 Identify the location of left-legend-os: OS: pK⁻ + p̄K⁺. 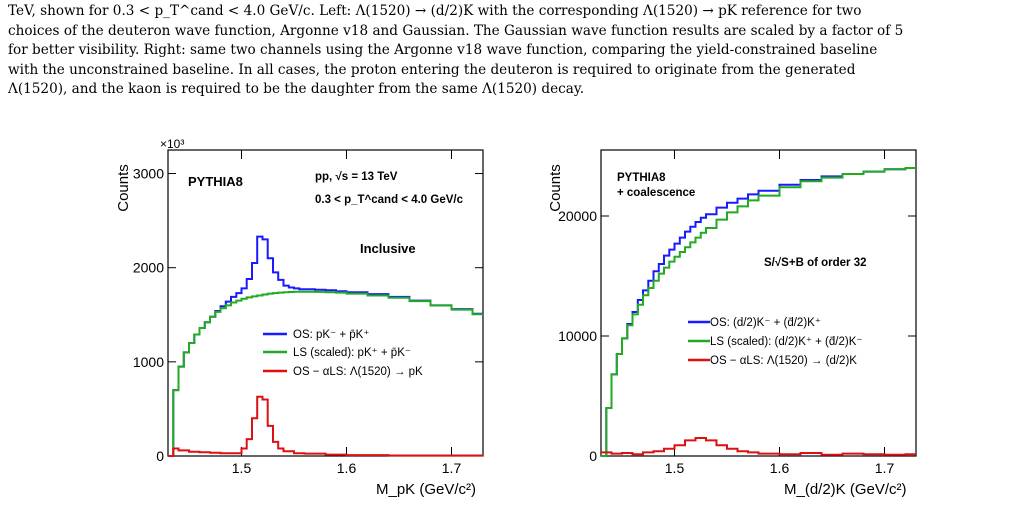
(331, 335).